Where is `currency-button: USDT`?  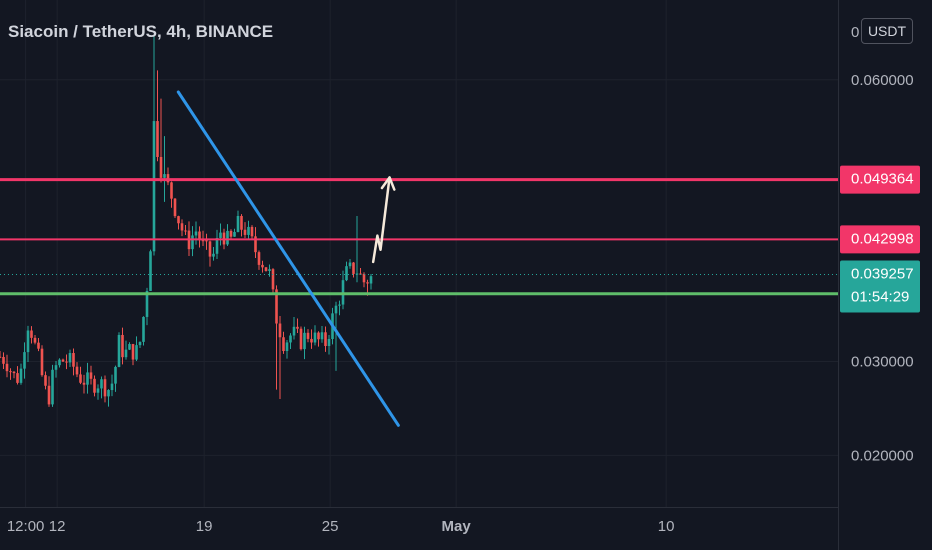
currency-button: USDT is located at coordinates (887, 31).